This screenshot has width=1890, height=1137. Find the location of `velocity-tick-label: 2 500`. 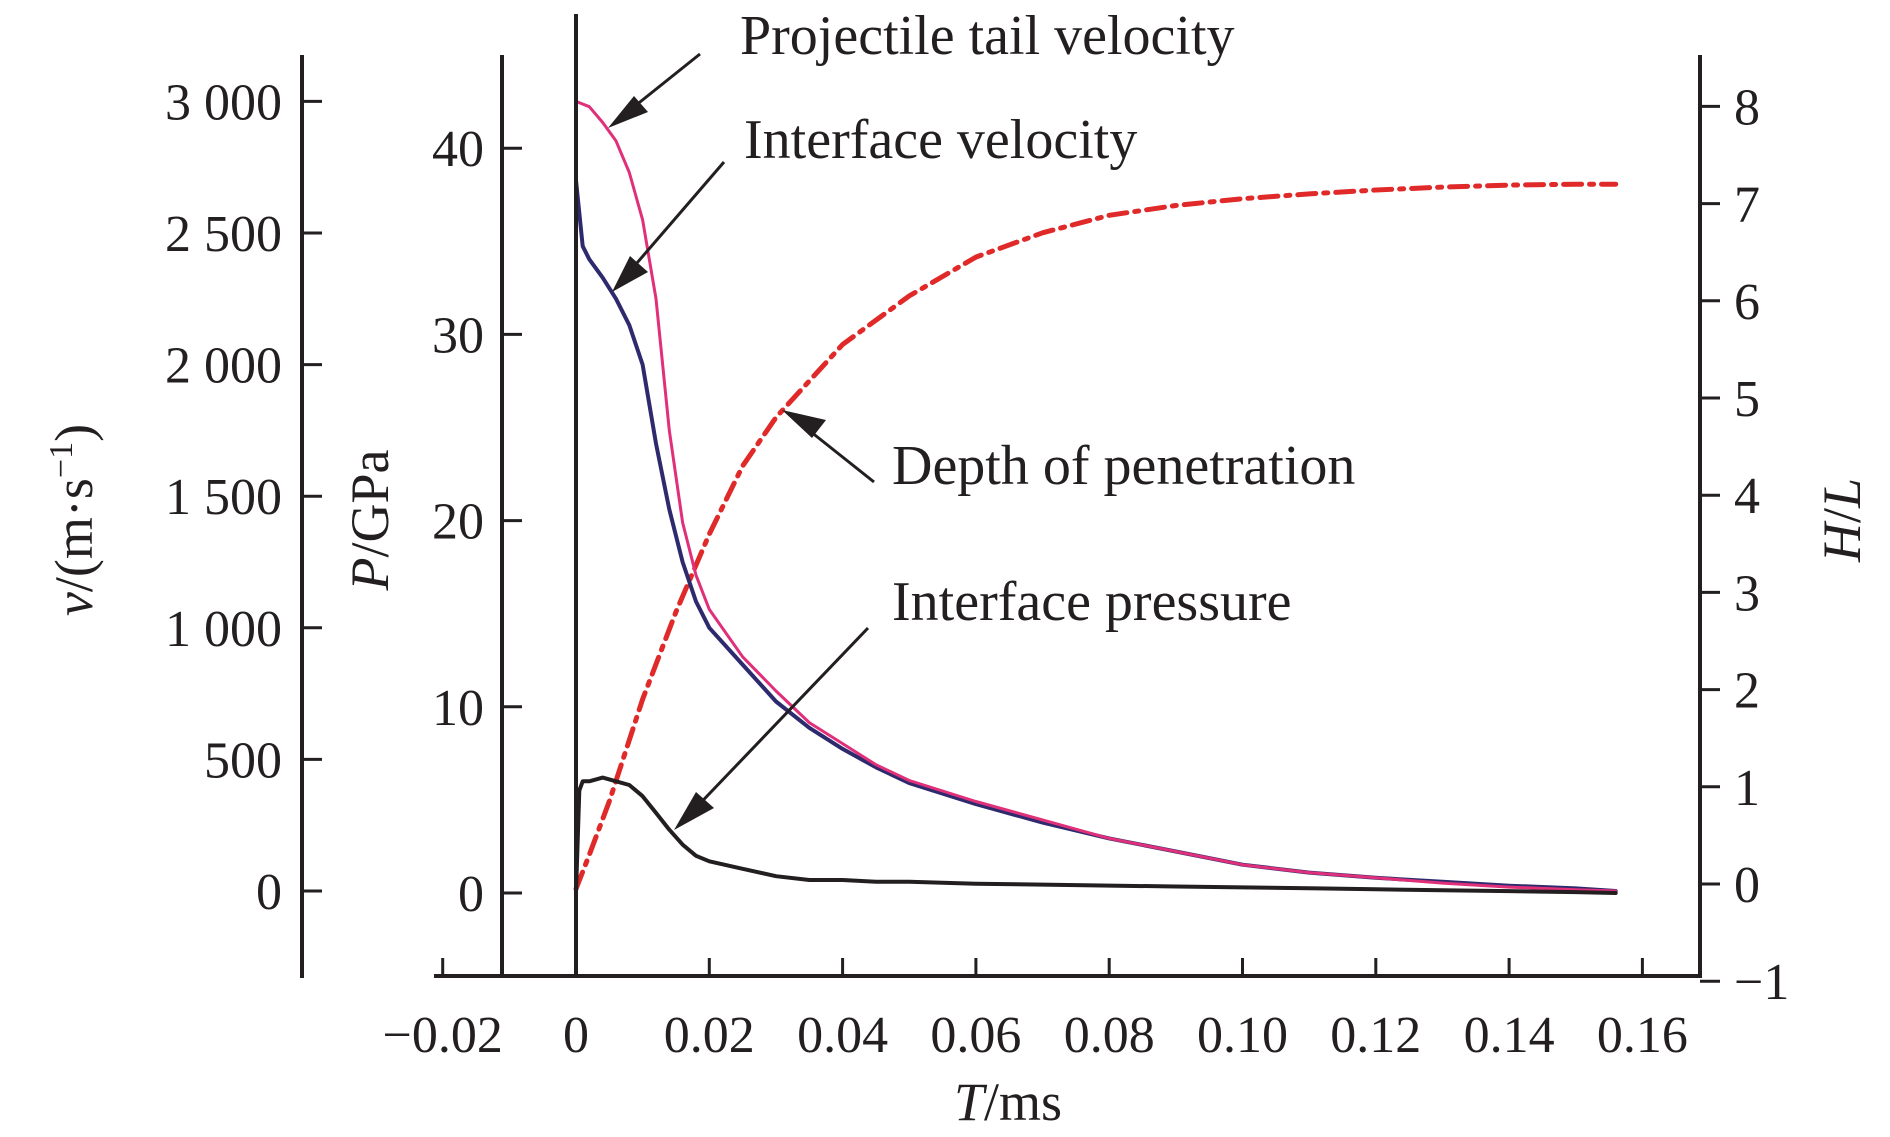

velocity-tick-label: 2 500 is located at coordinates (223, 234).